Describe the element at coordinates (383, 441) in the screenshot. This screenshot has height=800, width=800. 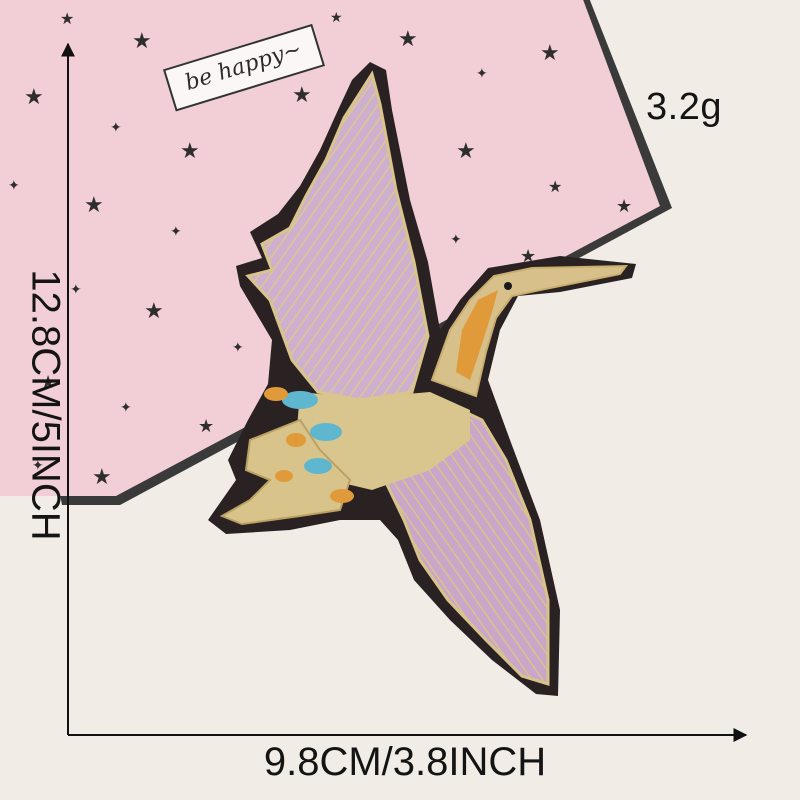
I see `body` at that location.